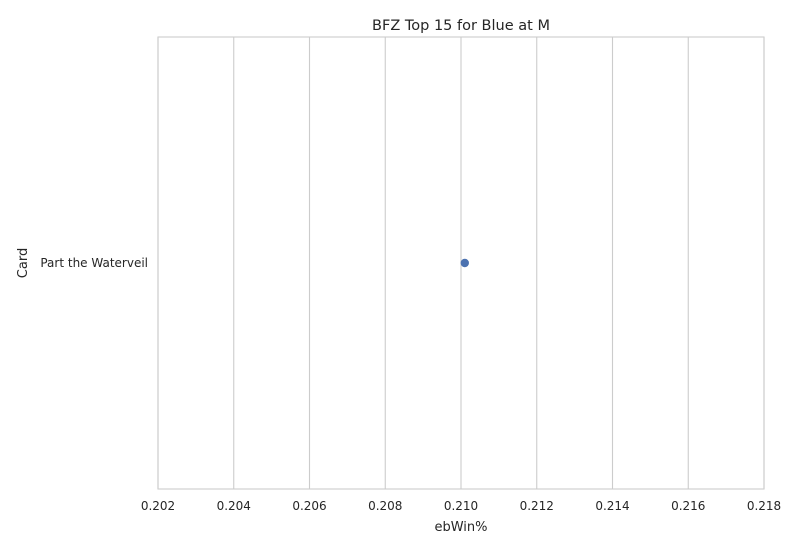 Image resolution: width=800 pixels, height=550 pixels. I want to click on x-axis-label: ebWin%, so click(460, 527).